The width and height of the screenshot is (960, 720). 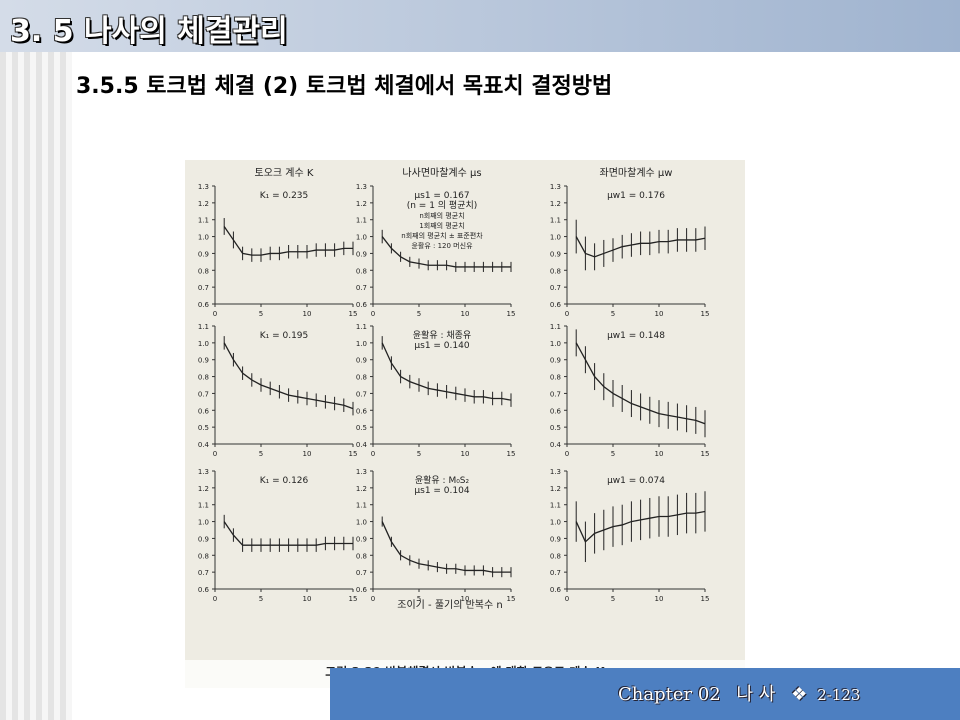 I want to click on panel-title: 나사면마찰계수 μs, so click(x=441, y=173).